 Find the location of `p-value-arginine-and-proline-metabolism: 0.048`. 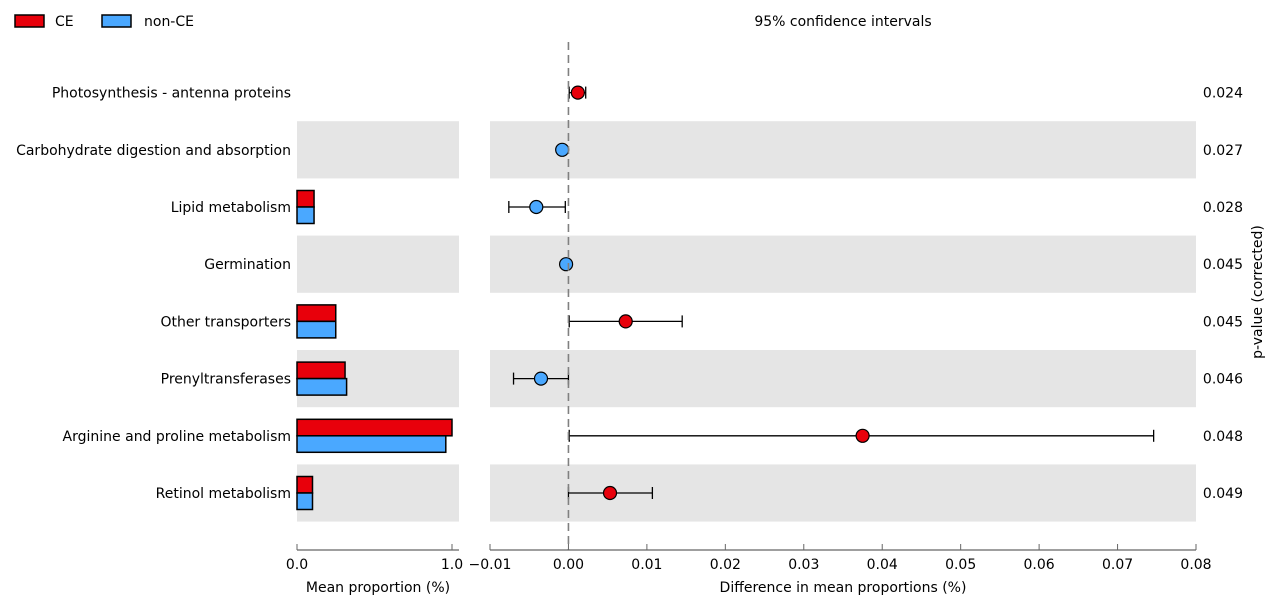

p-value-arginine-and-proline-metabolism: 0.048 is located at coordinates (1223, 437).